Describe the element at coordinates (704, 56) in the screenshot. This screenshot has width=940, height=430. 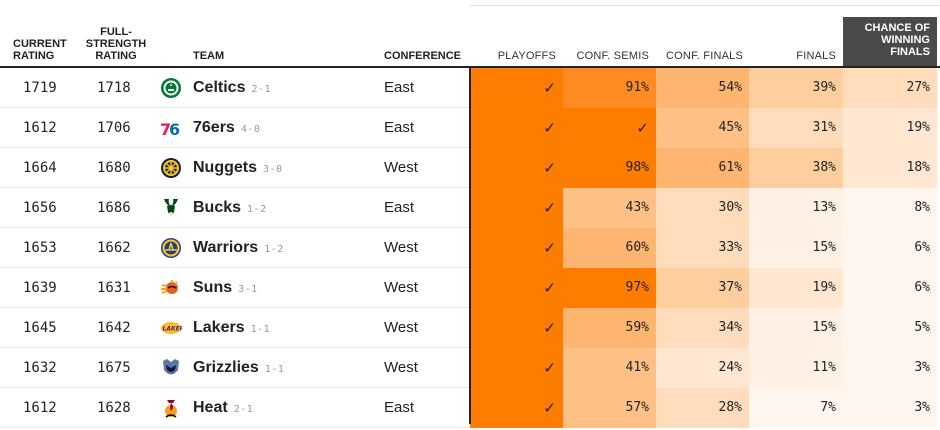
I see `header-conf-finals: CONF. FINALS` at that location.